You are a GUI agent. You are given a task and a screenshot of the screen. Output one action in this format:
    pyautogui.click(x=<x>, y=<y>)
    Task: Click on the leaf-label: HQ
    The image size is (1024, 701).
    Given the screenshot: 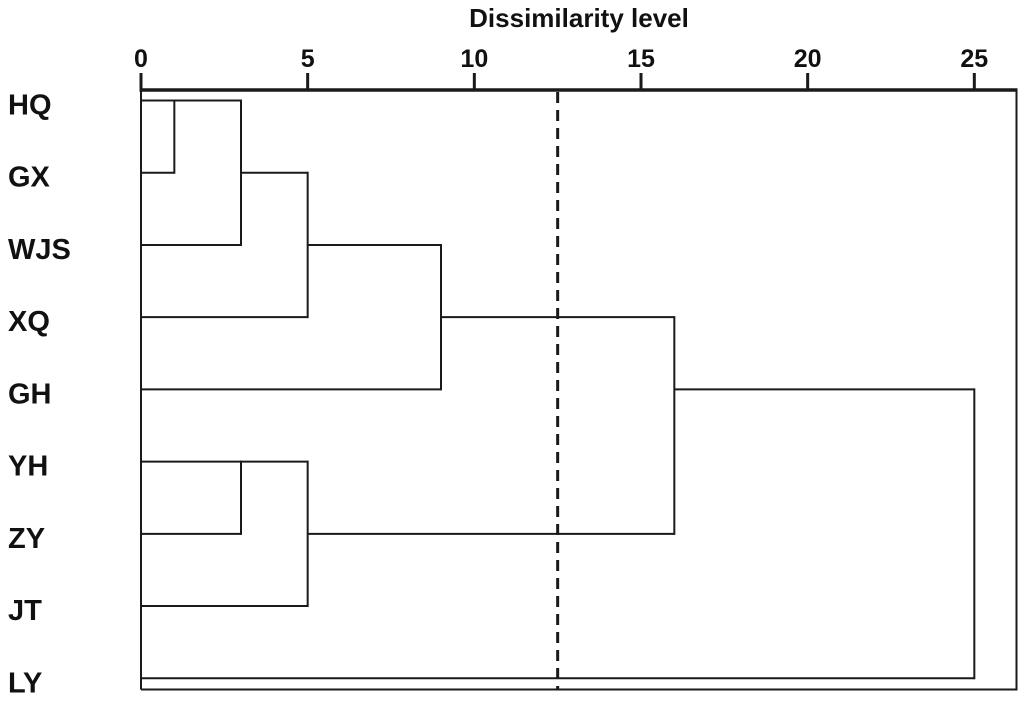 What is the action you would take?
    pyautogui.click(x=30, y=106)
    